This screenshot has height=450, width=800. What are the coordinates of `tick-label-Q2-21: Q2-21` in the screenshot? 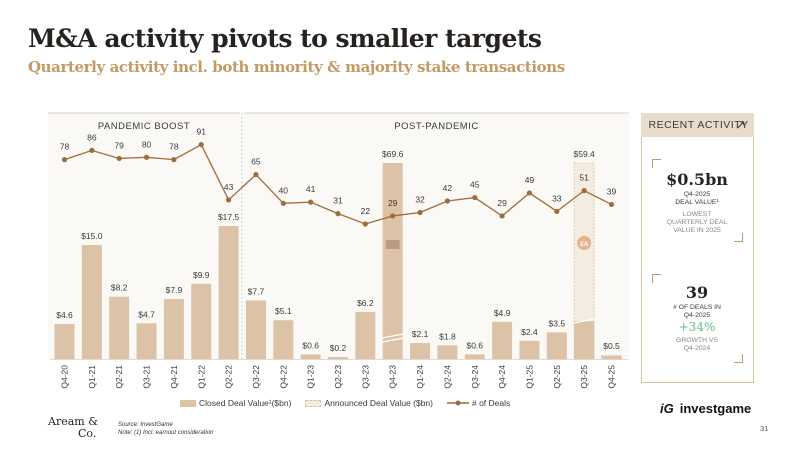 It's located at (119, 377).